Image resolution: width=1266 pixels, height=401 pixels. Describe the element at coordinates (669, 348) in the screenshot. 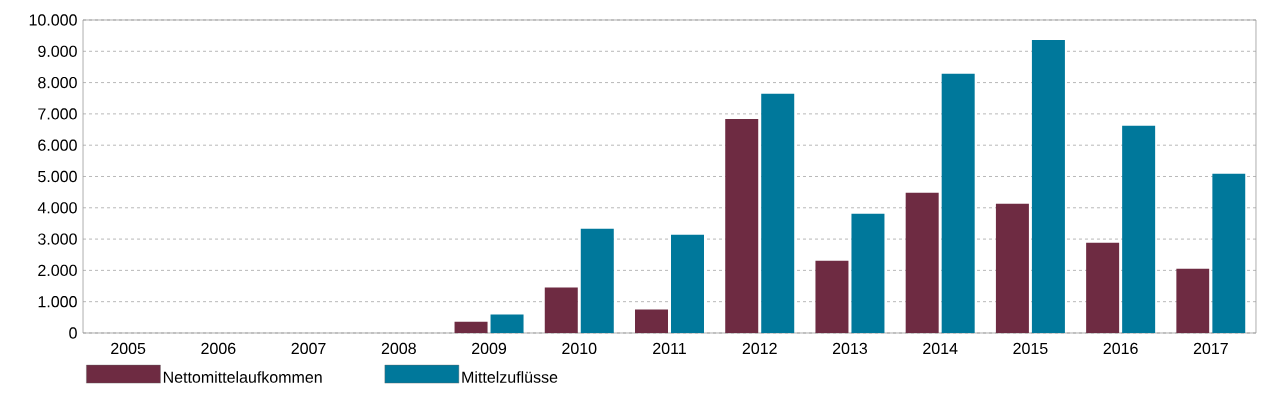

I see `x-tick-label: 2011` at that location.